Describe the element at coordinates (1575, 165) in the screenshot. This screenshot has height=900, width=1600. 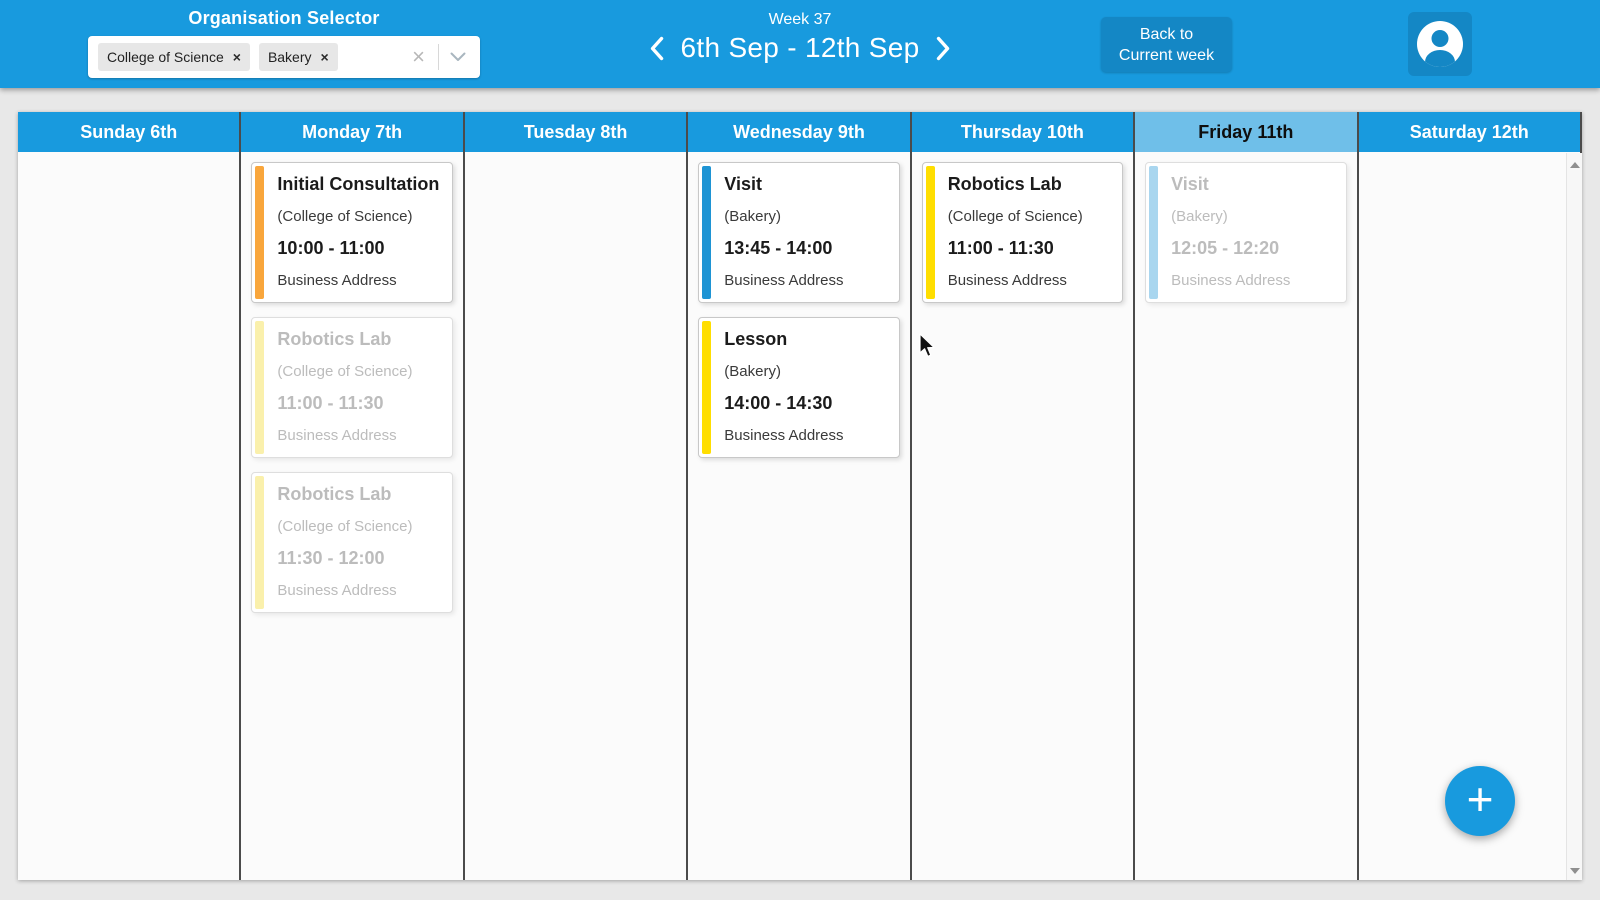
I see `scroll-up-icon` at that location.